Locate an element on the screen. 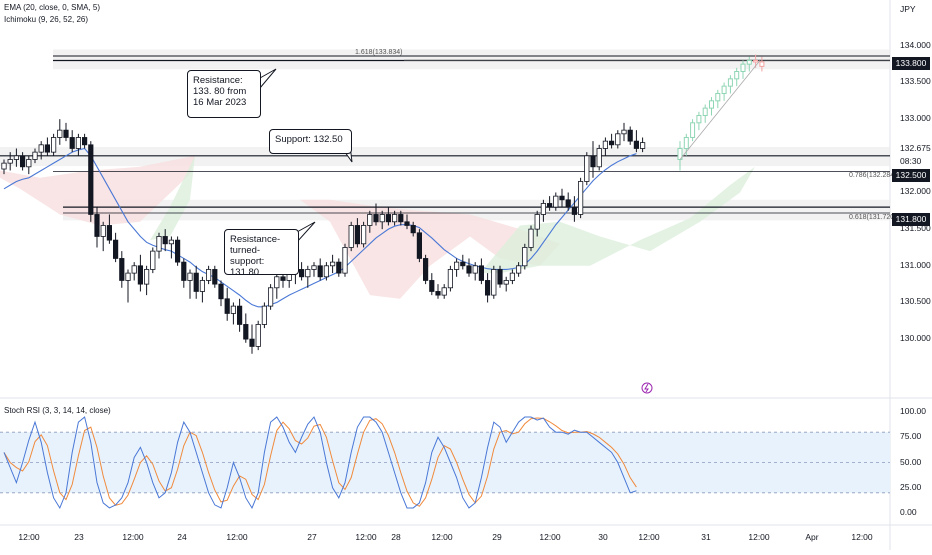 Image resolution: width=932 pixels, height=555 pixels. time-tick-label: 27 is located at coordinates (312, 537).